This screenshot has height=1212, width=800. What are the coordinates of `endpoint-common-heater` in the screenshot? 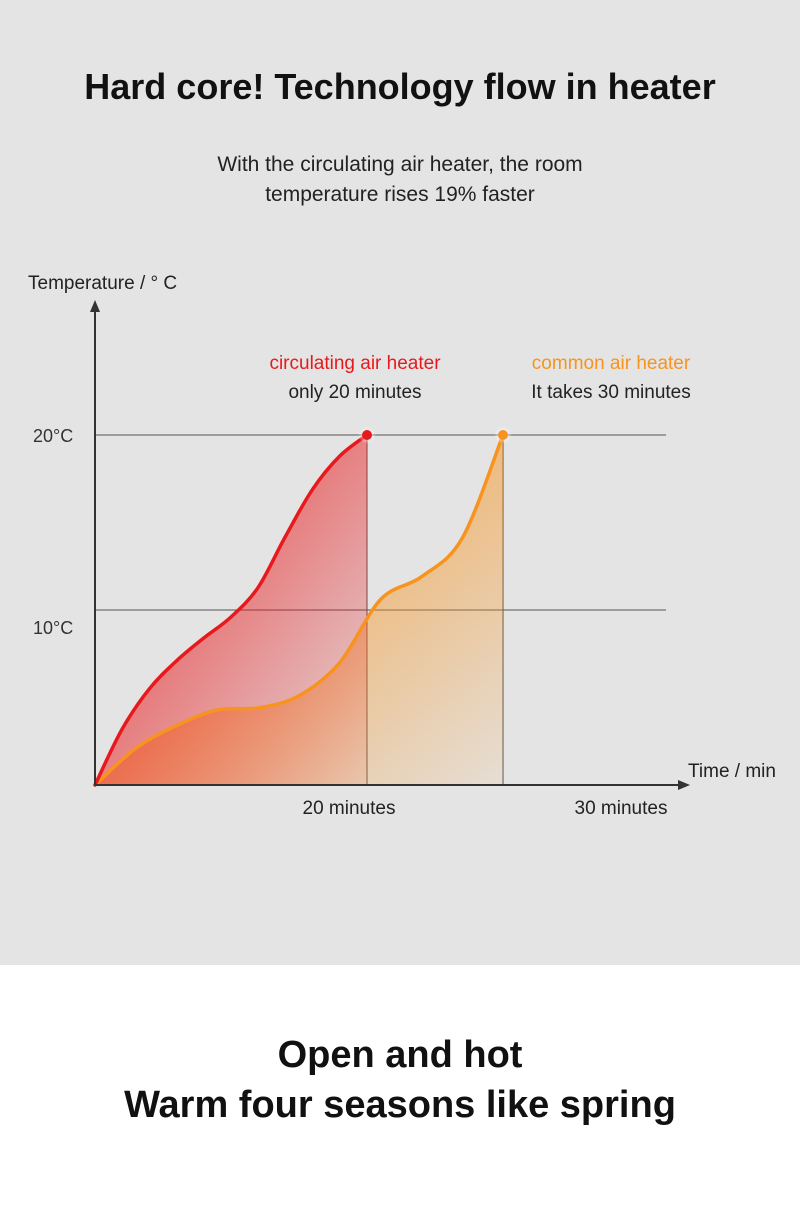 It's located at (503, 435).